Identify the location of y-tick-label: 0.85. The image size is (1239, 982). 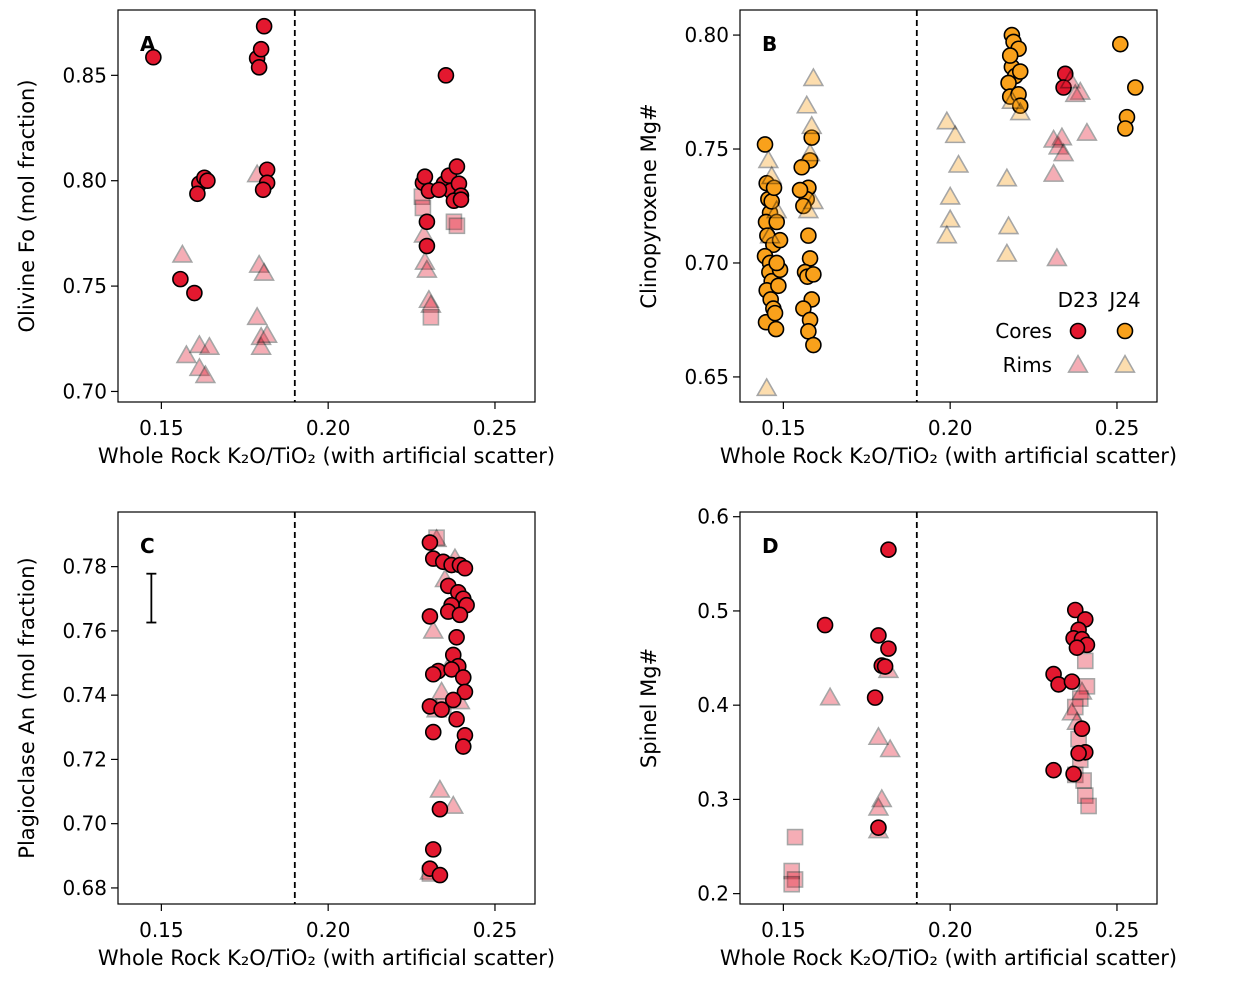
(84, 75).